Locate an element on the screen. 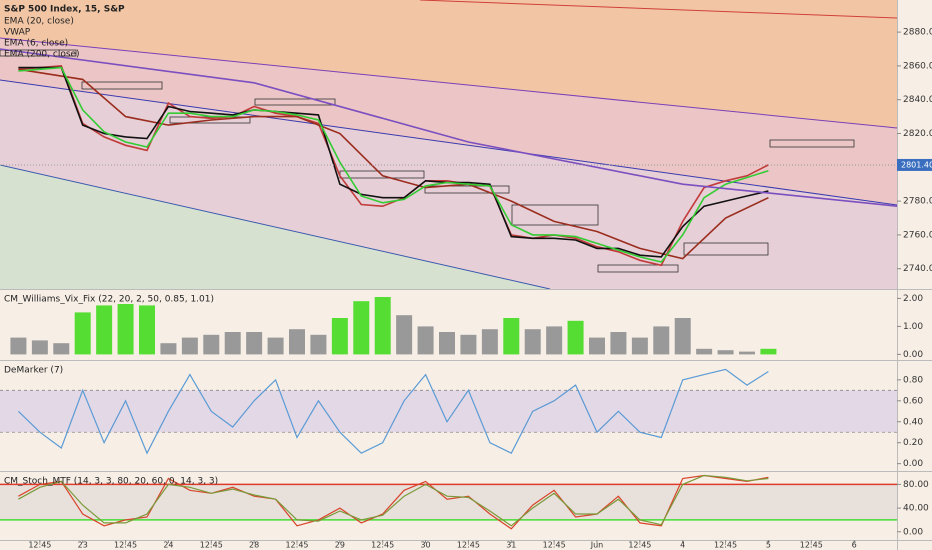 Image resolution: width=932 pixels, height=550 pixels. last-price-tag is located at coordinates (914, 164).